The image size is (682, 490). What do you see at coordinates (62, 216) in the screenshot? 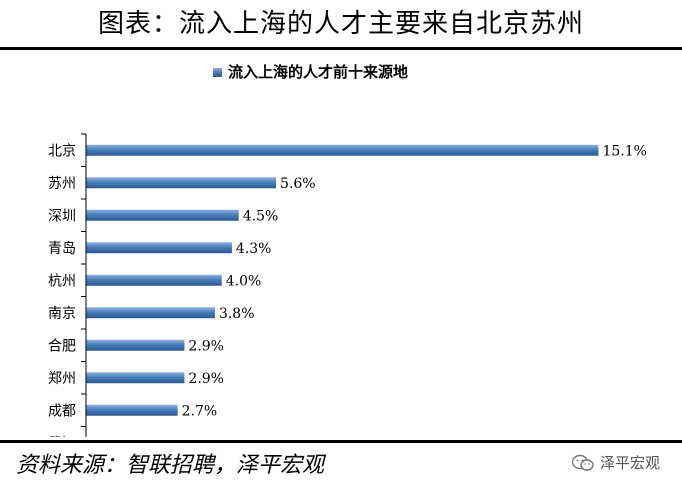
I see `category-label: 深圳` at bounding box center [62, 216].